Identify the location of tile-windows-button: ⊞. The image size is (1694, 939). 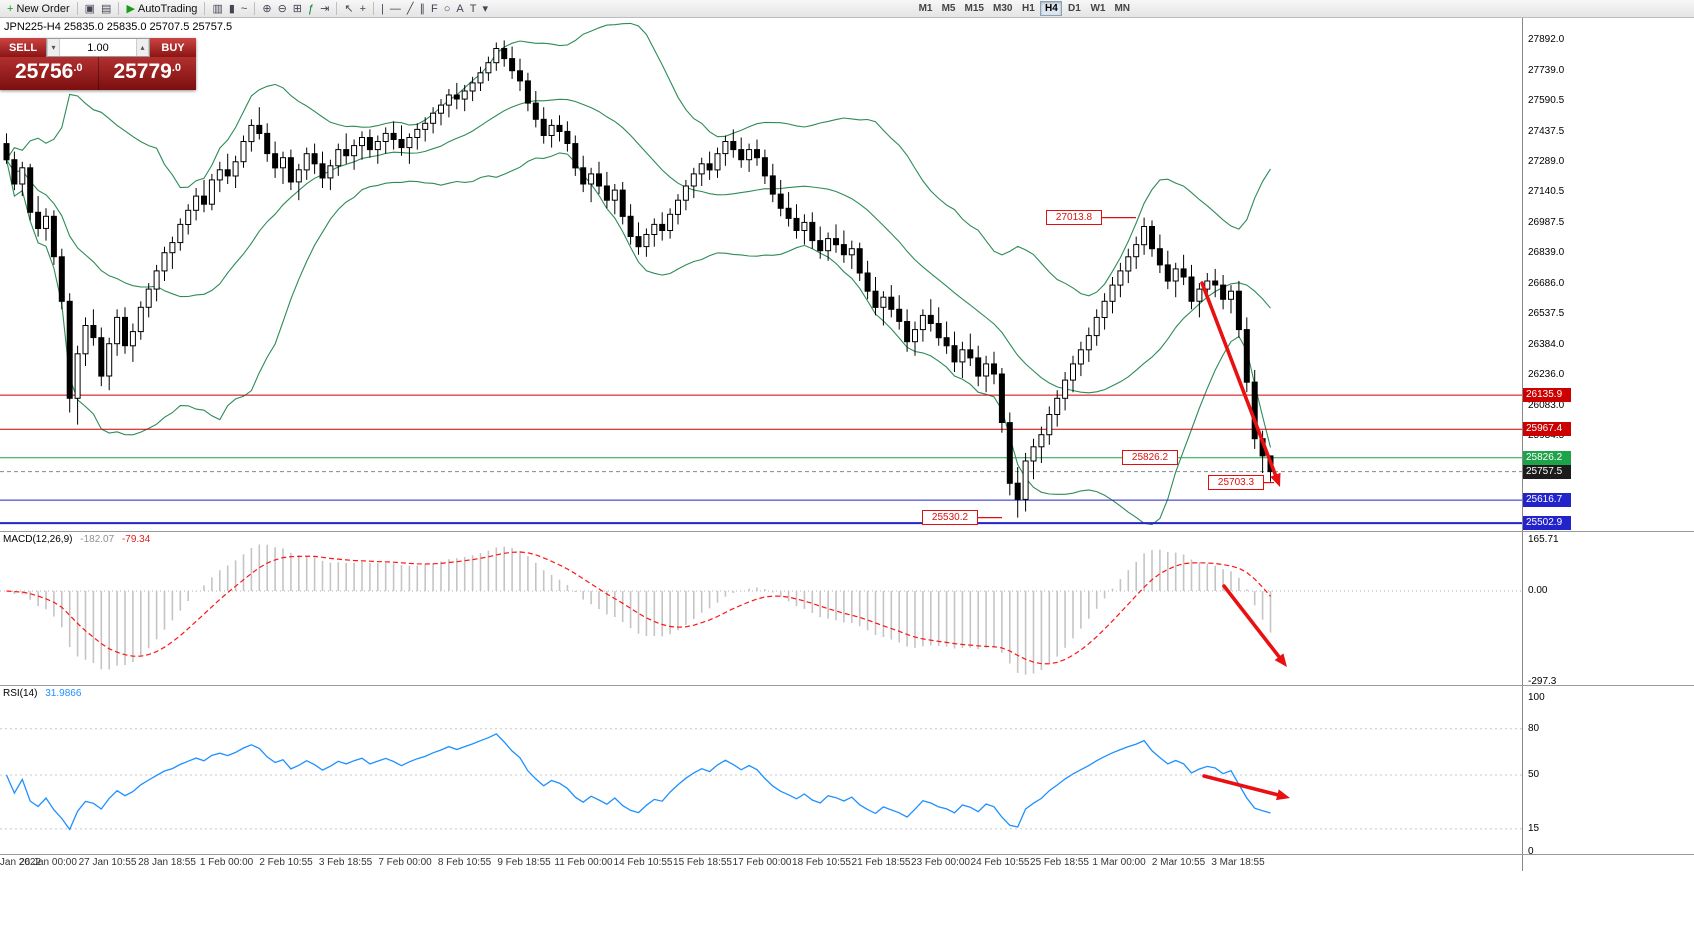
(297, 9).